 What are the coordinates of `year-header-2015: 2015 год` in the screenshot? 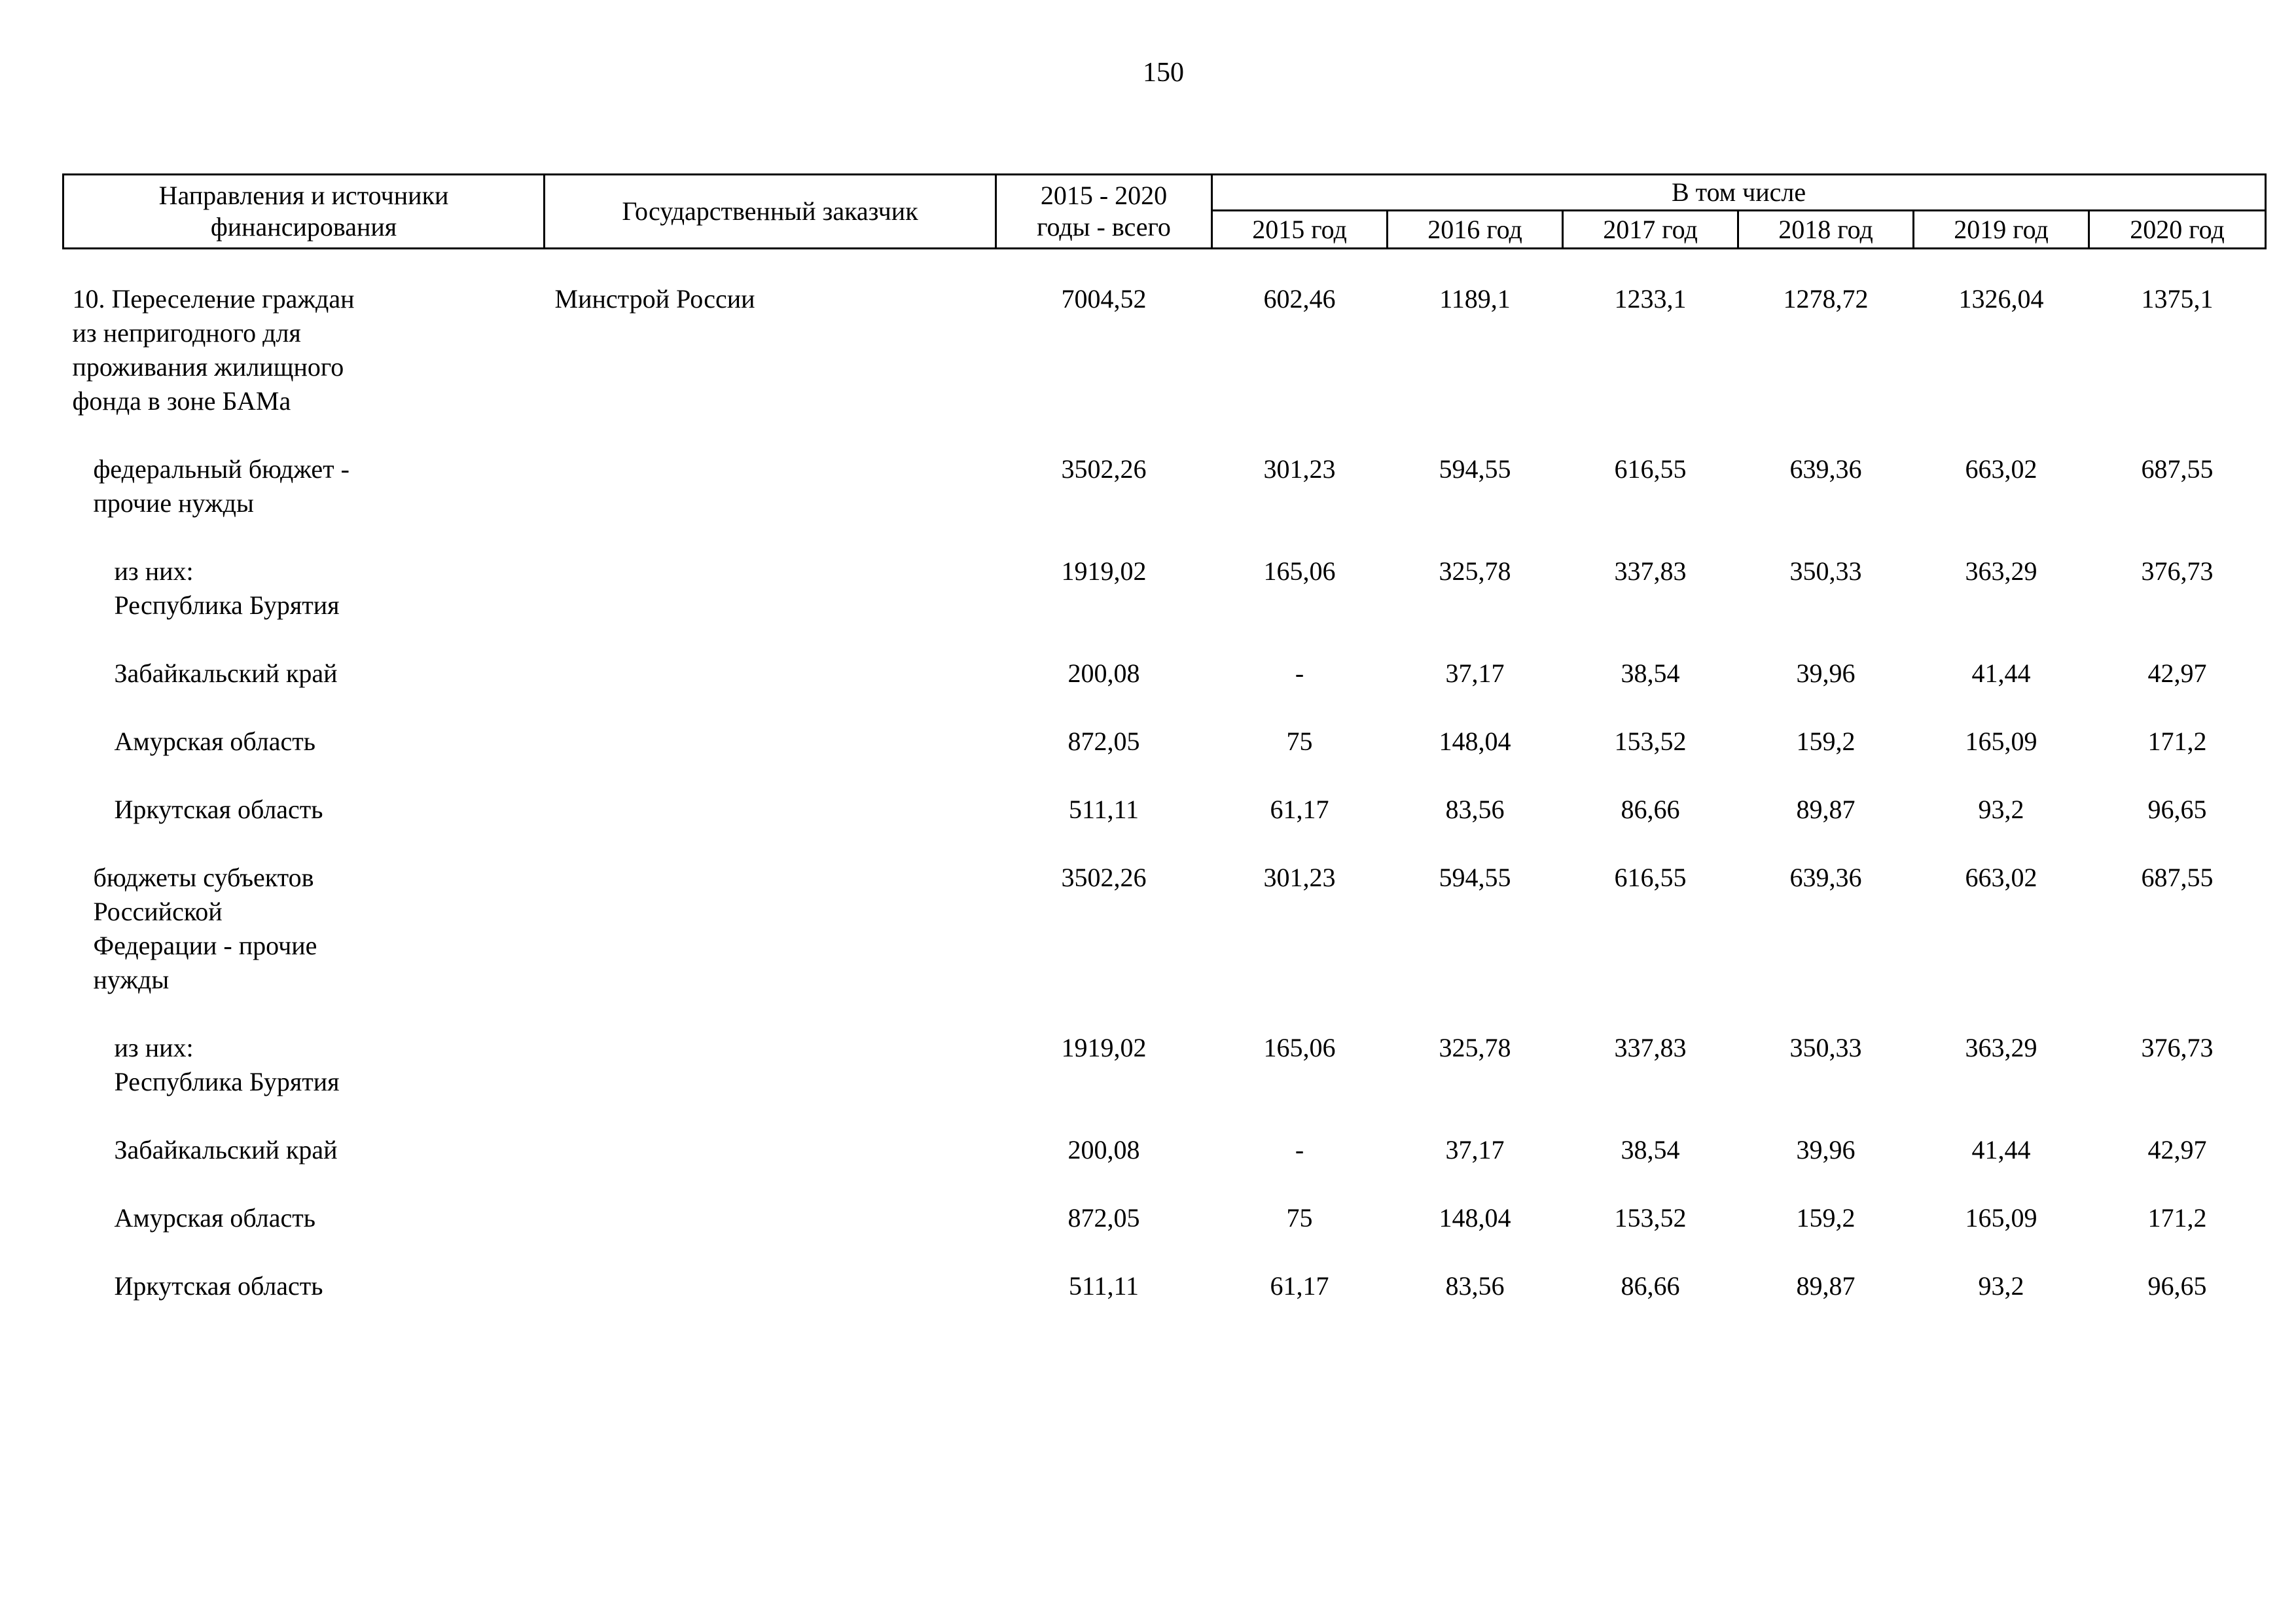 It's located at (1299, 229).